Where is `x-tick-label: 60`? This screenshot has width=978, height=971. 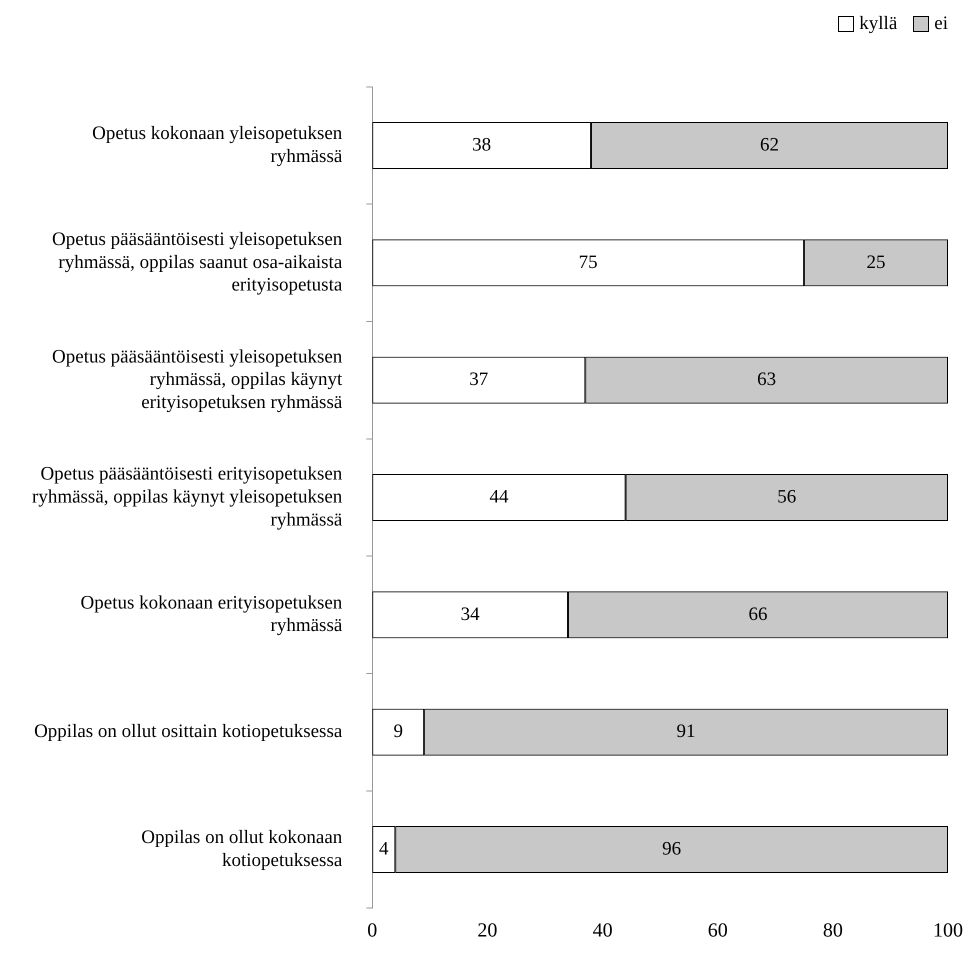 x-tick-label: 60 is located at coordinates (718, 930).